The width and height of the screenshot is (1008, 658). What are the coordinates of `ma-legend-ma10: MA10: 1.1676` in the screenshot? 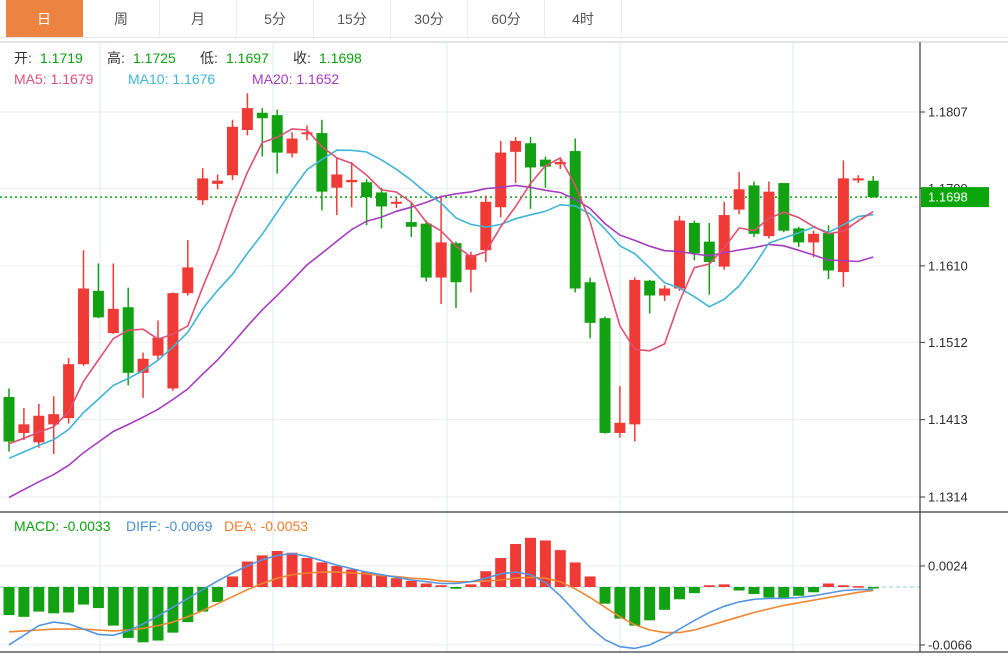 It's located at (171, 79).